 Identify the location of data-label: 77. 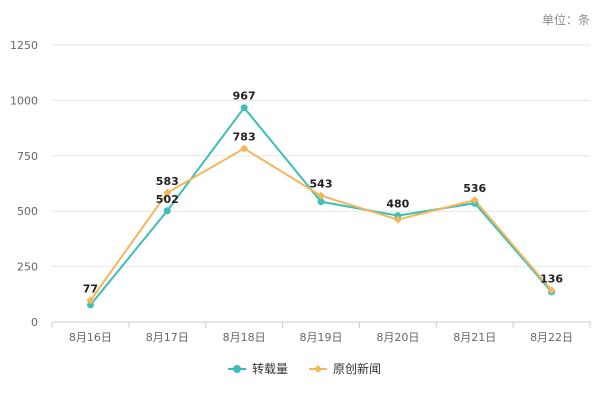
(90, 289).